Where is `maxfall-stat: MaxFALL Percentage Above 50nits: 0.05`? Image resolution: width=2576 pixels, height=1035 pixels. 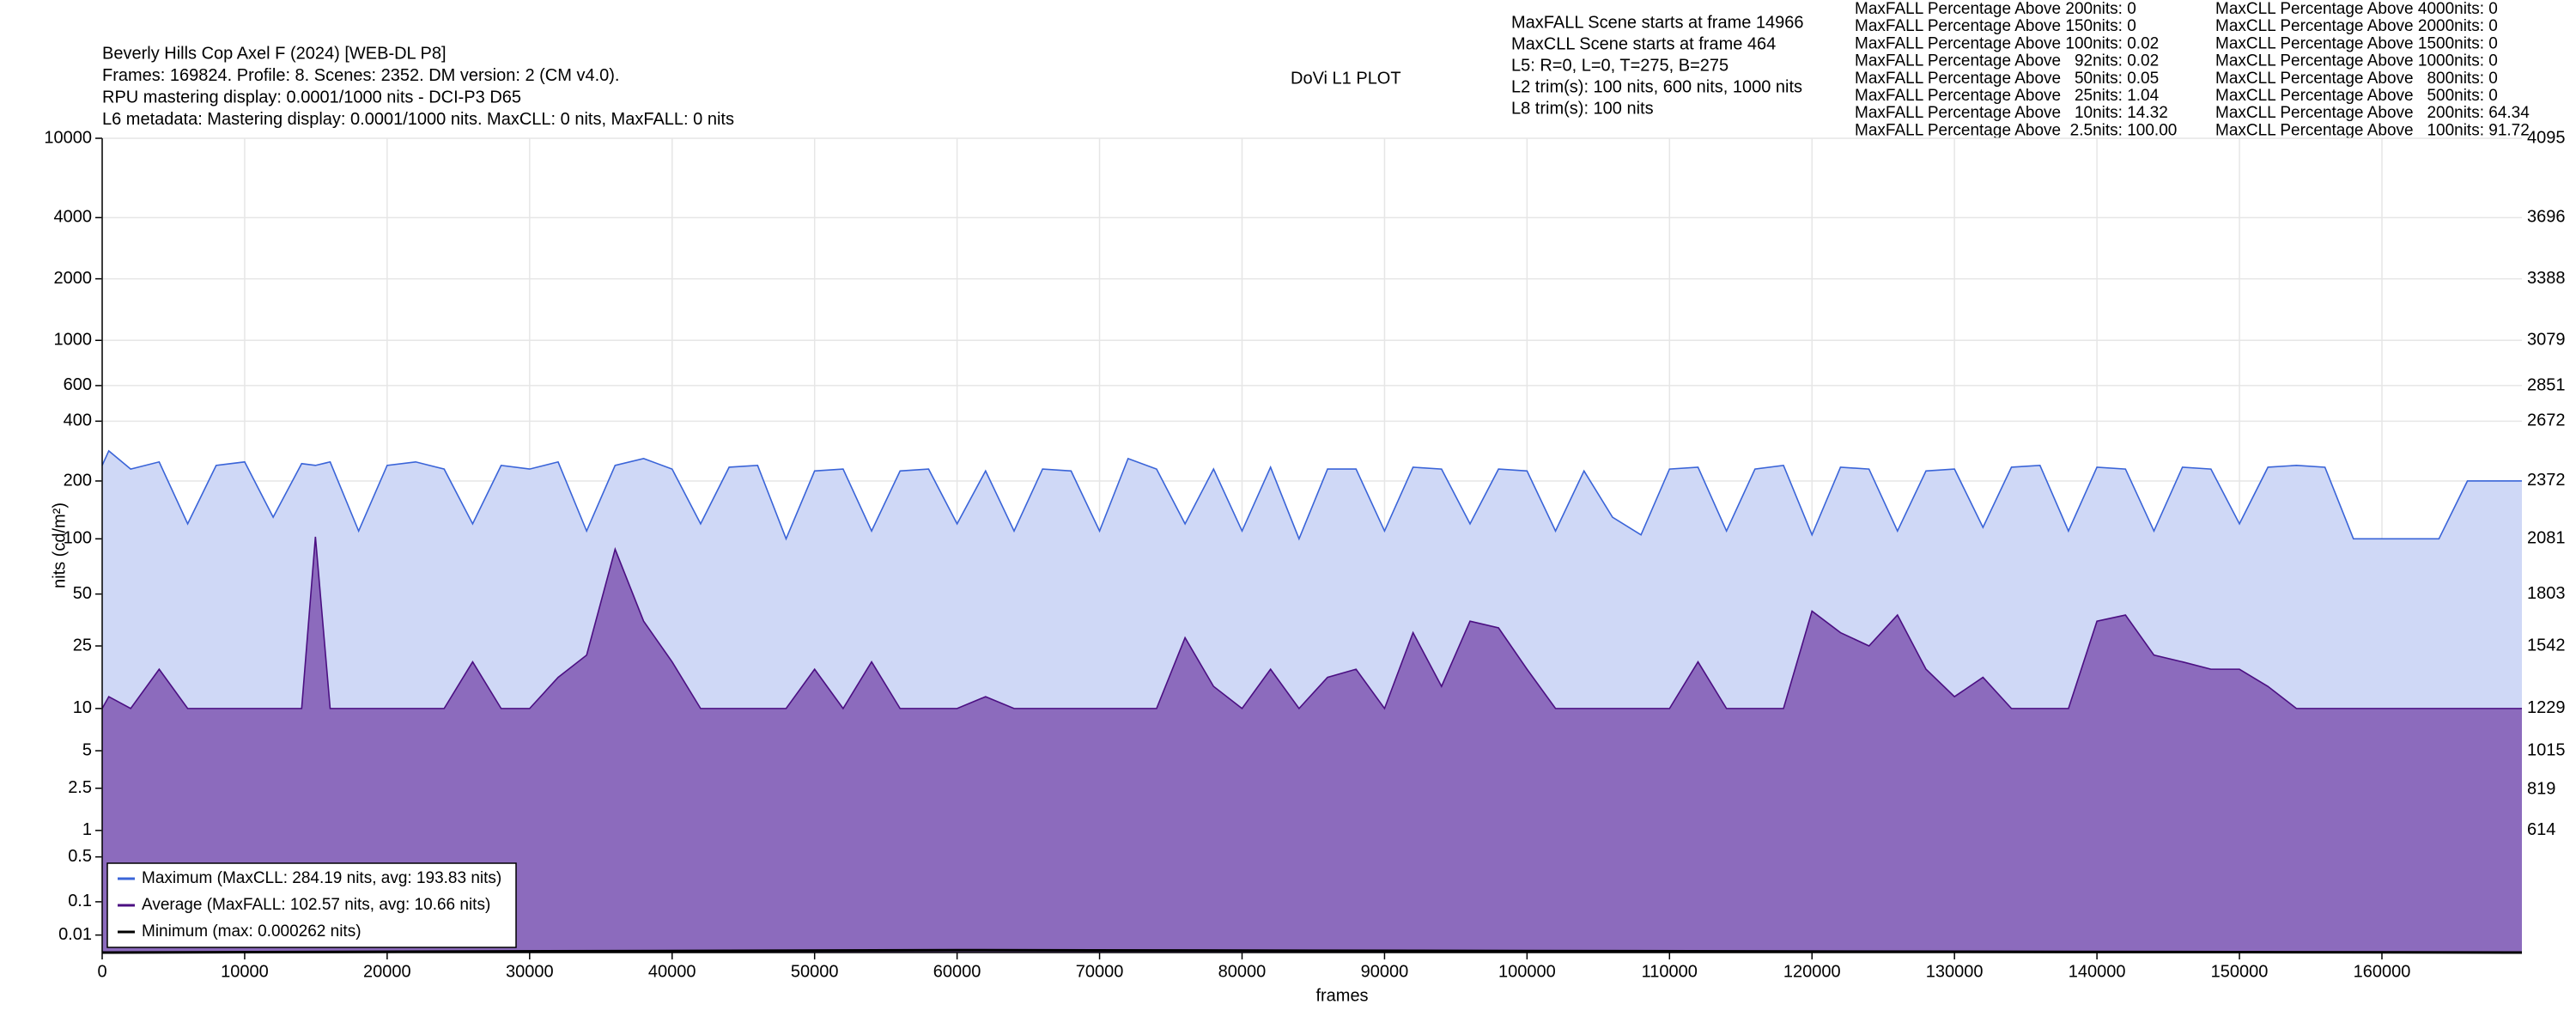 maxfall-stat: MaxFALL Percentage Above 50nits: 0.05 is located at coordinates (2007, 79).